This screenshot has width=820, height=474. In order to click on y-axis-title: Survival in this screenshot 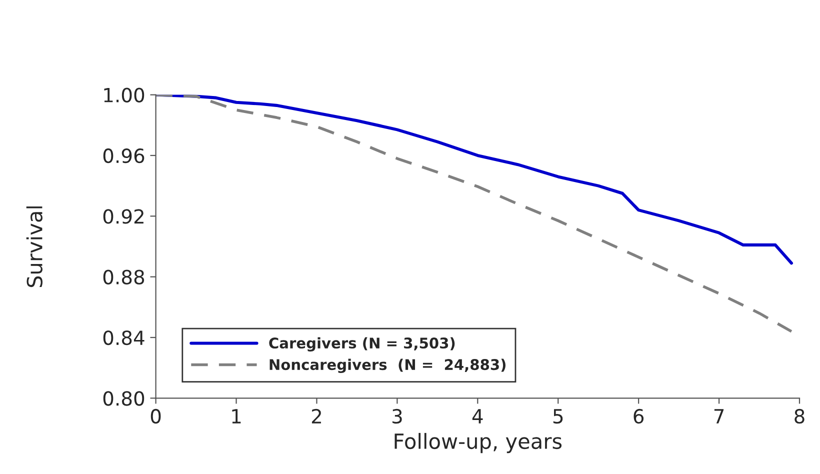, I will do `click(34, 247)`.